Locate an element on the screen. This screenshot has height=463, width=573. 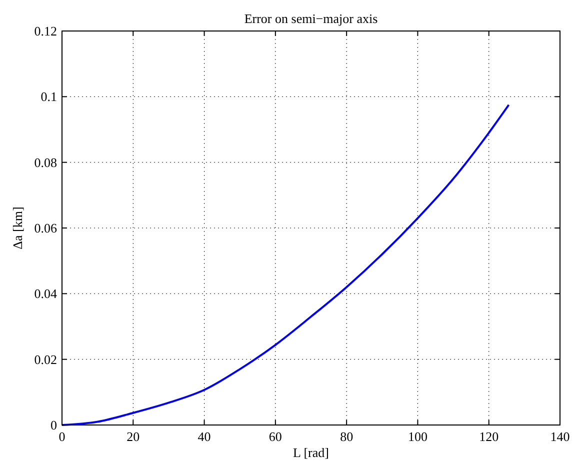
y-axis-title: Δa [km] is located at coordinates (17, 228).